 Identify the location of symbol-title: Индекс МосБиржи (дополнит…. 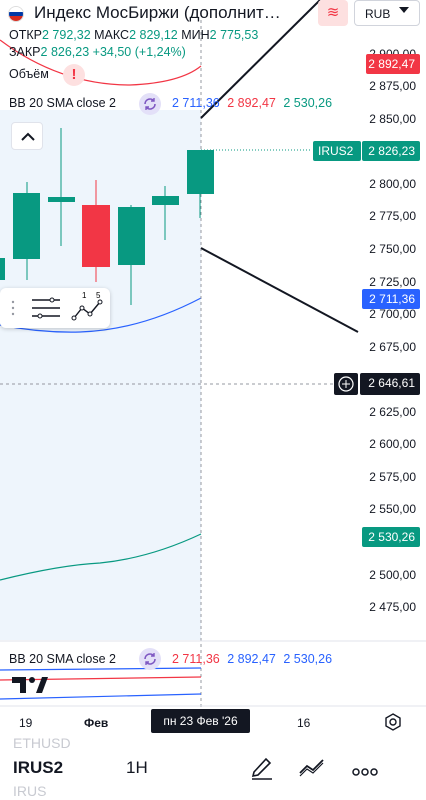
(157, 12).